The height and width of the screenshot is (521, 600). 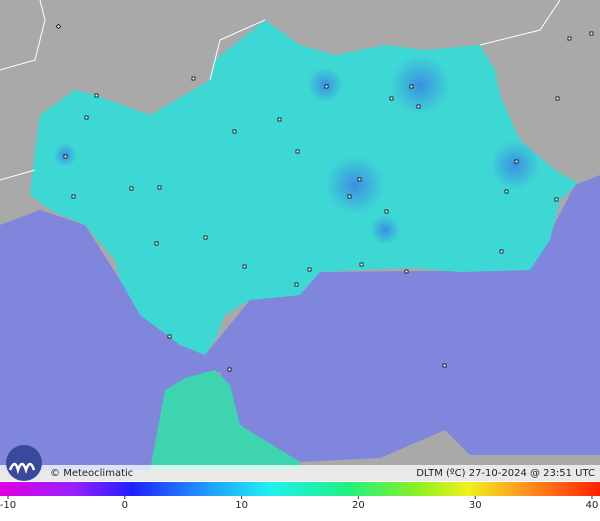 I want to click on morocco, so click(x=225, y=420).